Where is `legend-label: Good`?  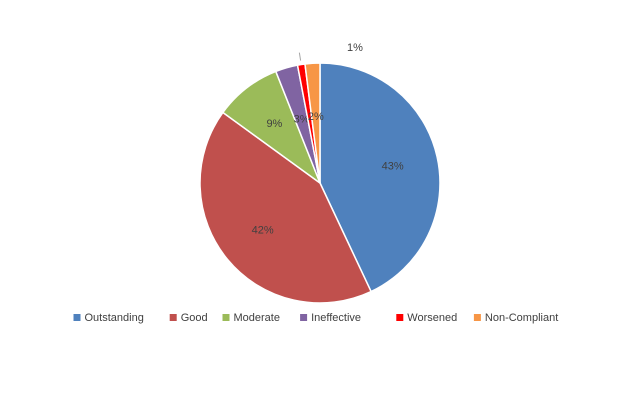 legend-label: Good is located at coordinates (194, 318).